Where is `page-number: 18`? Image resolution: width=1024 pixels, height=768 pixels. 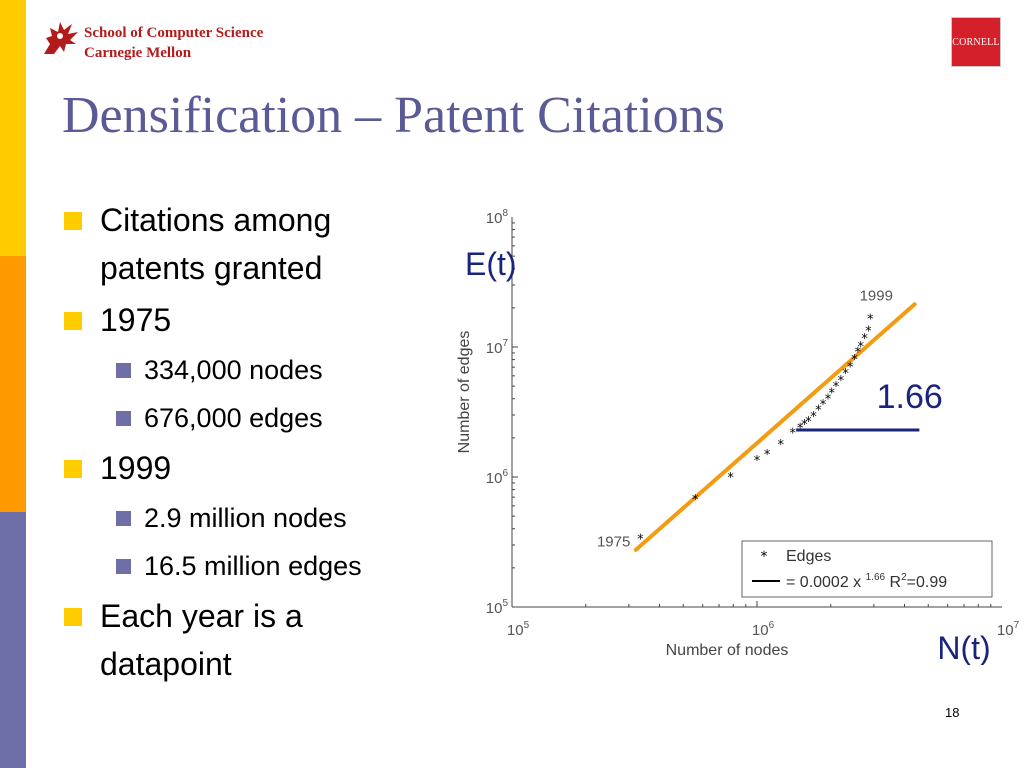
page-number: 18 is located at coordinates (952, 712).